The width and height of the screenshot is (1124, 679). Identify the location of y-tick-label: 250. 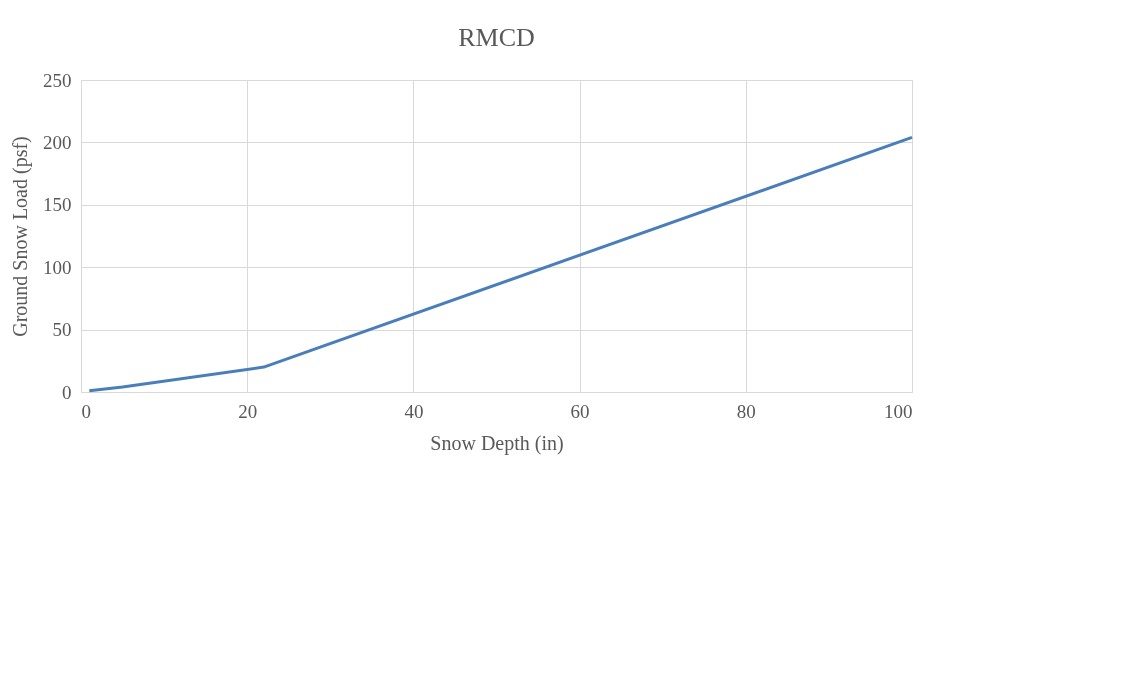
(57, 80).